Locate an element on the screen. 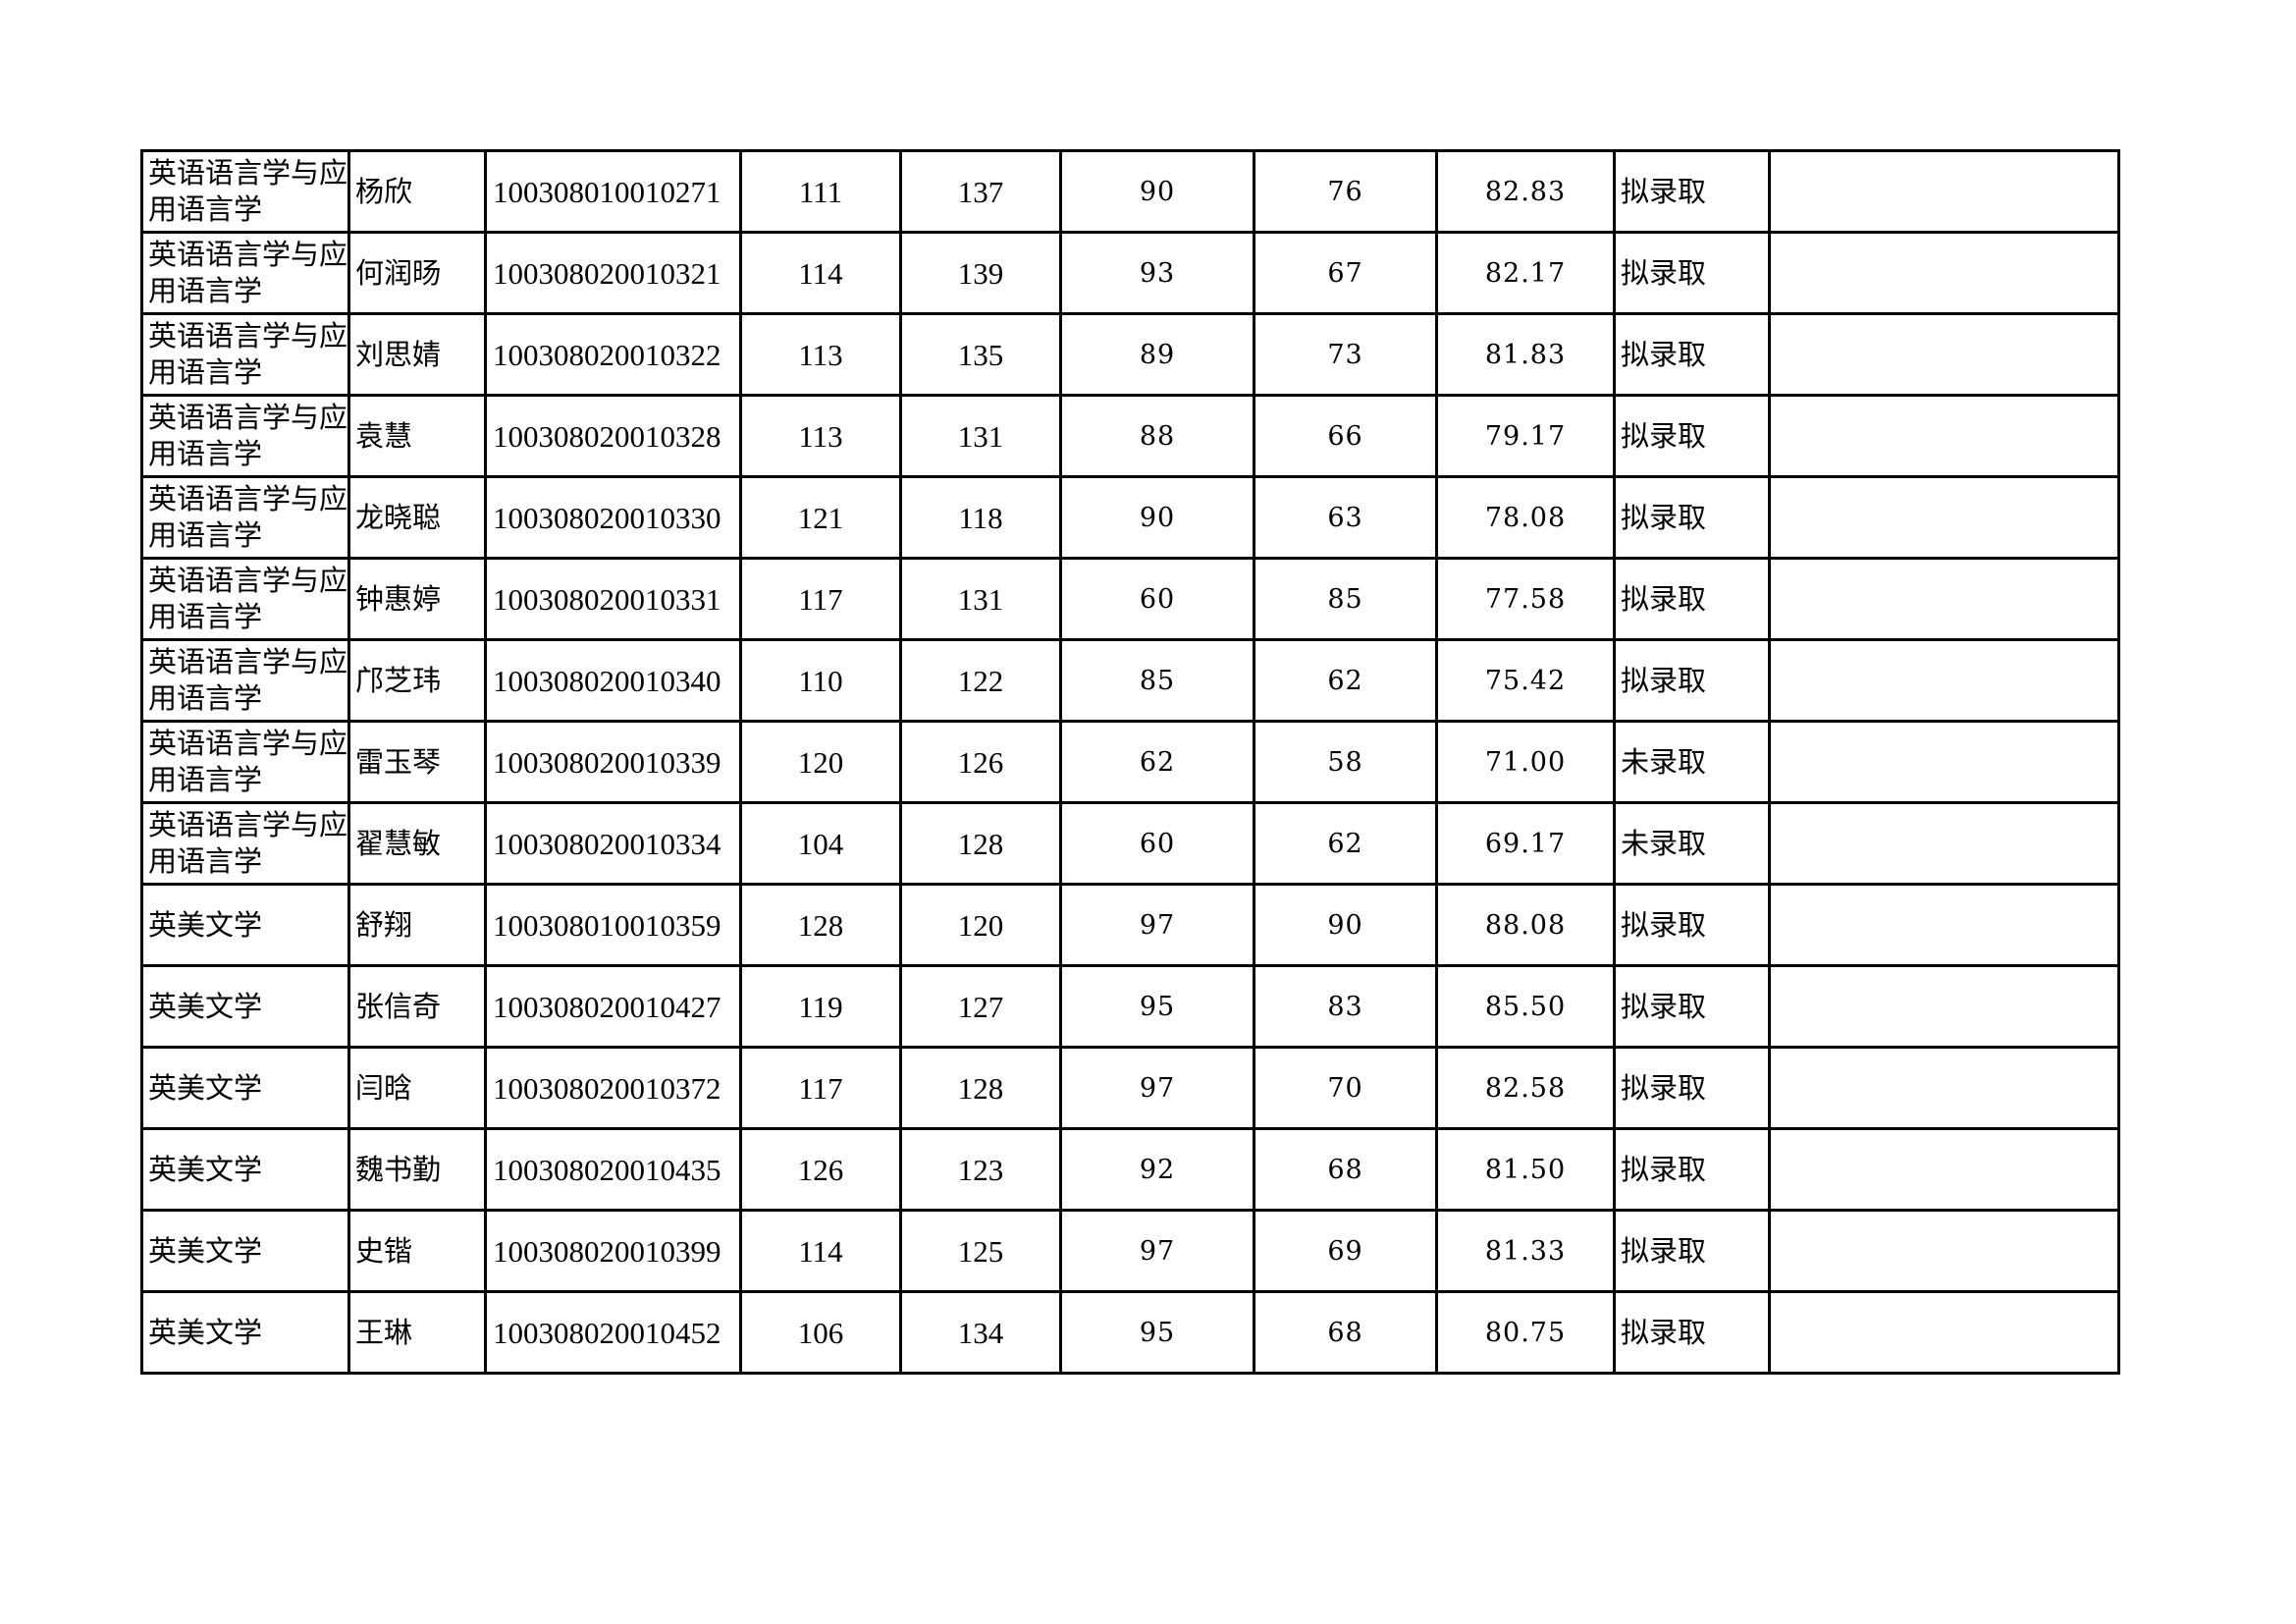 The image size is (2296, 1624). score-1-cell: 113 is located at coordinates (820, 354).